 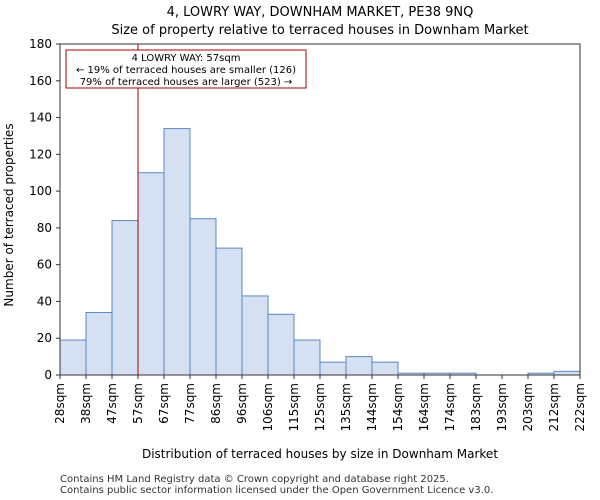 What do you see at coordinates (398, 407) in the screenshot?
I see `x-tick-label: 154sqm` at bounding box center [398, 407].